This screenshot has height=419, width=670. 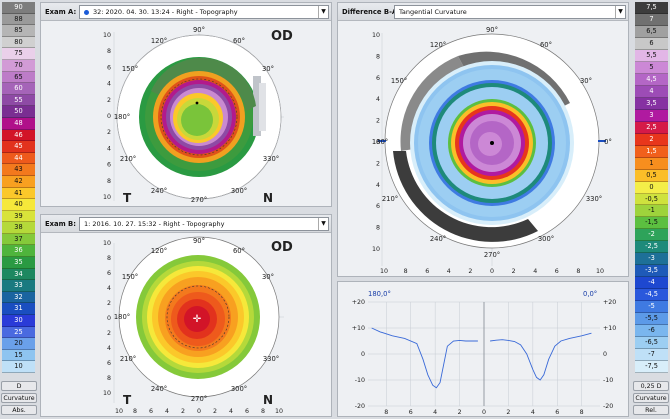 What do you see at coordinates (406, 271) in the screenshot?
I see `x-axis-tick: 8` at bounding box center [406, 271].